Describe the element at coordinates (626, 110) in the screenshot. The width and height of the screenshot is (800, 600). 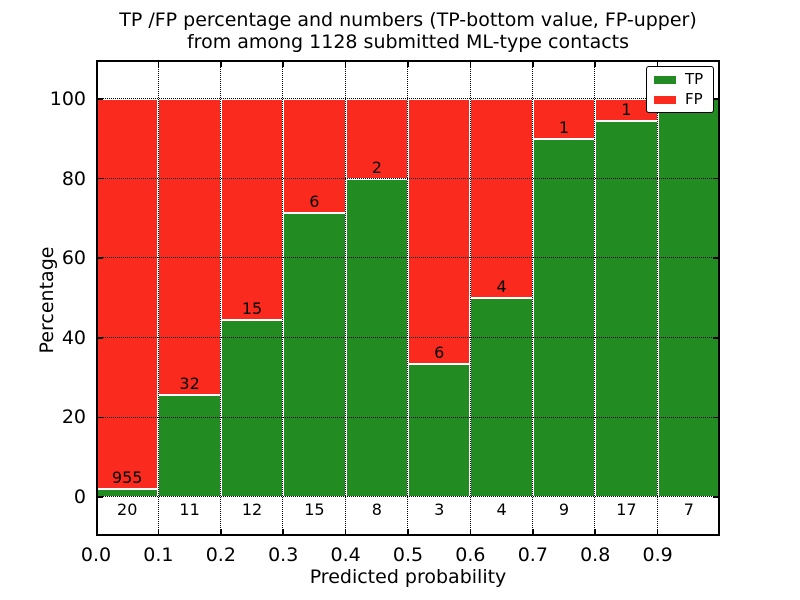
I see `fp-count-label-8: 1` at that location.